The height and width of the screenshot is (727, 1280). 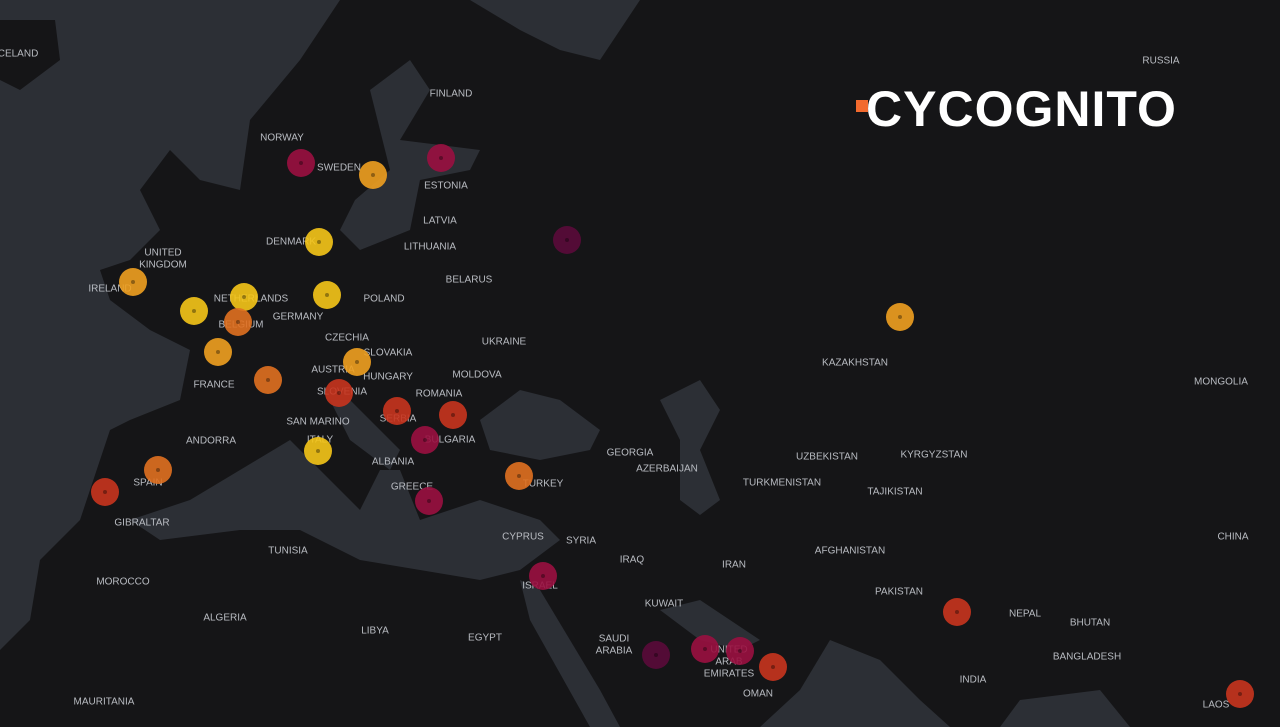 What do you see at coordinates (973, 680) in the screenshot?
I see `country-label: INDIA` at bounding box center [973, 680].